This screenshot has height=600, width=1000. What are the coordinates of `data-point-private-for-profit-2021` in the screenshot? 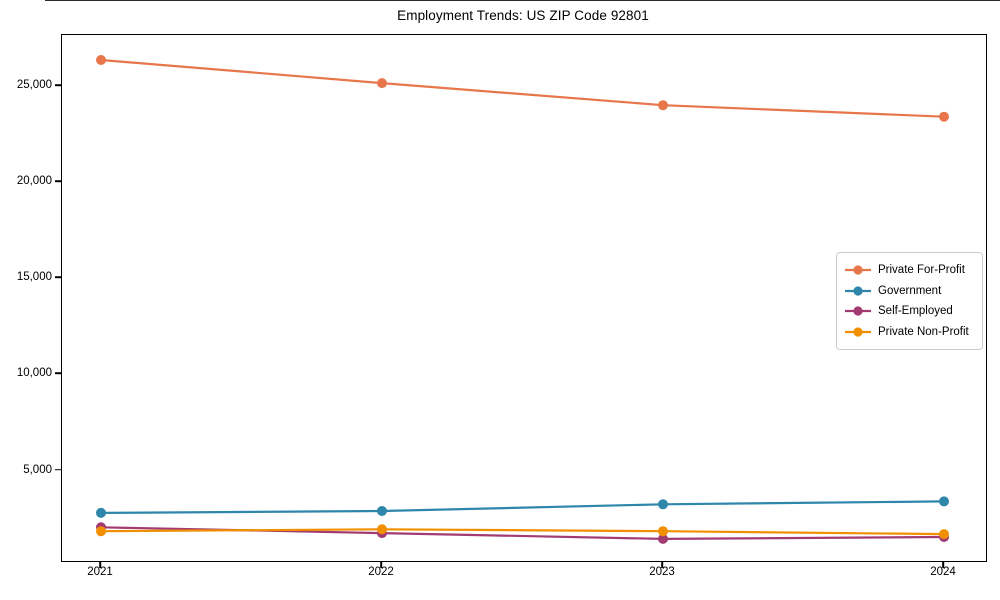 It's located at (101, 60).